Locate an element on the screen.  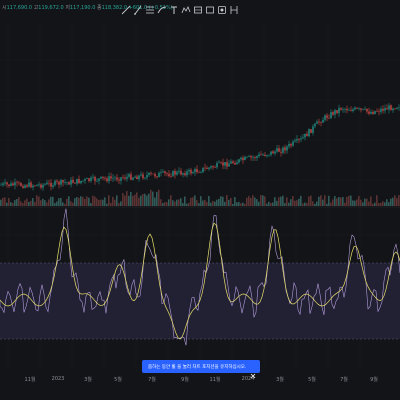
close-icon is located at coordinates (253, 371).